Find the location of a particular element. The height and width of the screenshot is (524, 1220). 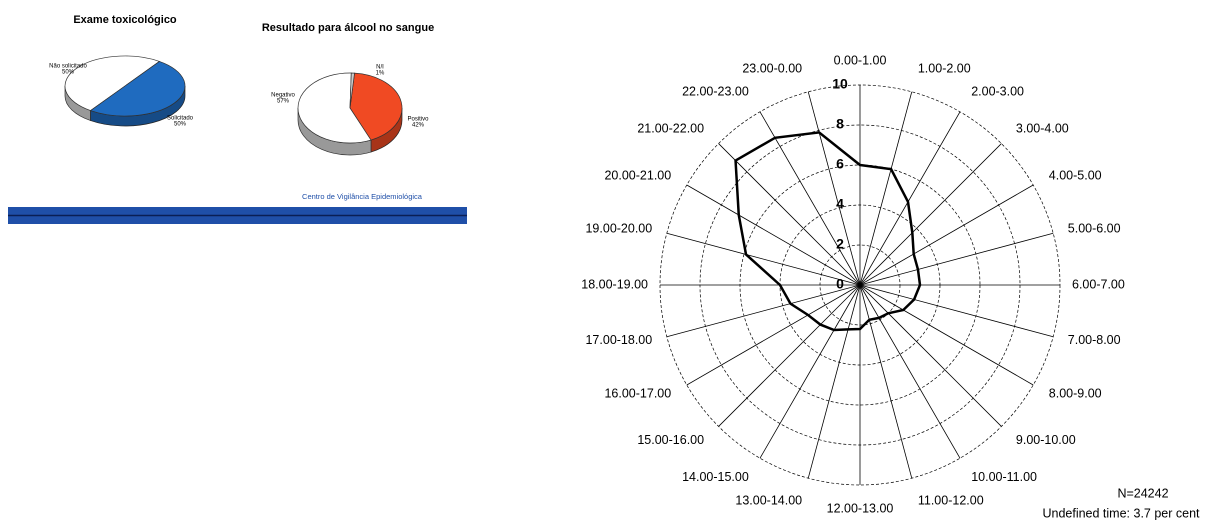

chart-title: Exame toxicológico is located at coordinates (125, 20).